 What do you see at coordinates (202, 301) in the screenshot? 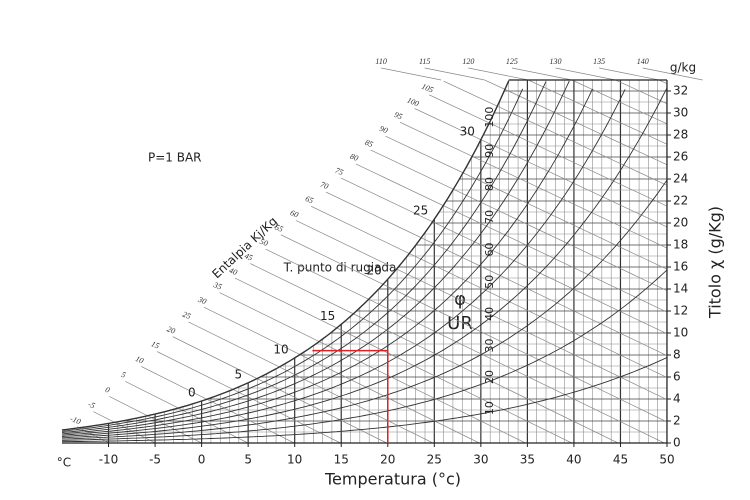
I see `enthalpy-tick-label: 30` at bounding box center [202, 301].